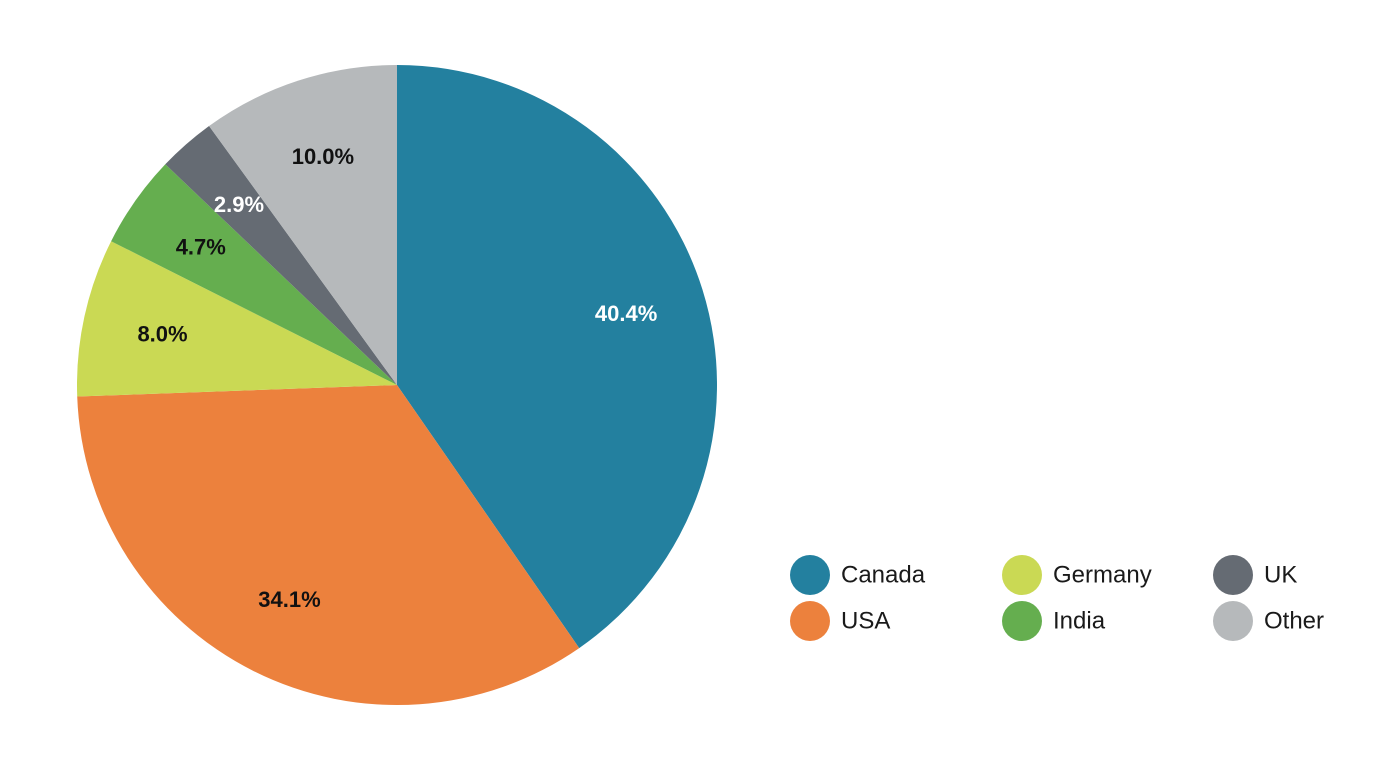 The width and height of the screenshot is (1400, 780). I want to click on legend-marker-other, so click(1233, 621).